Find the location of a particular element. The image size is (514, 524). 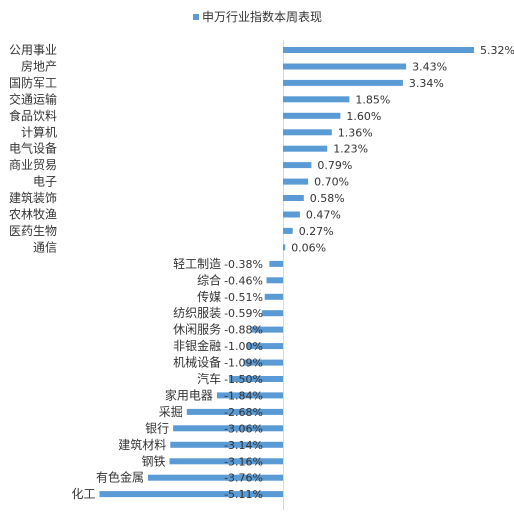

category-label: 机械设备 is located at coordinates (197, 362).